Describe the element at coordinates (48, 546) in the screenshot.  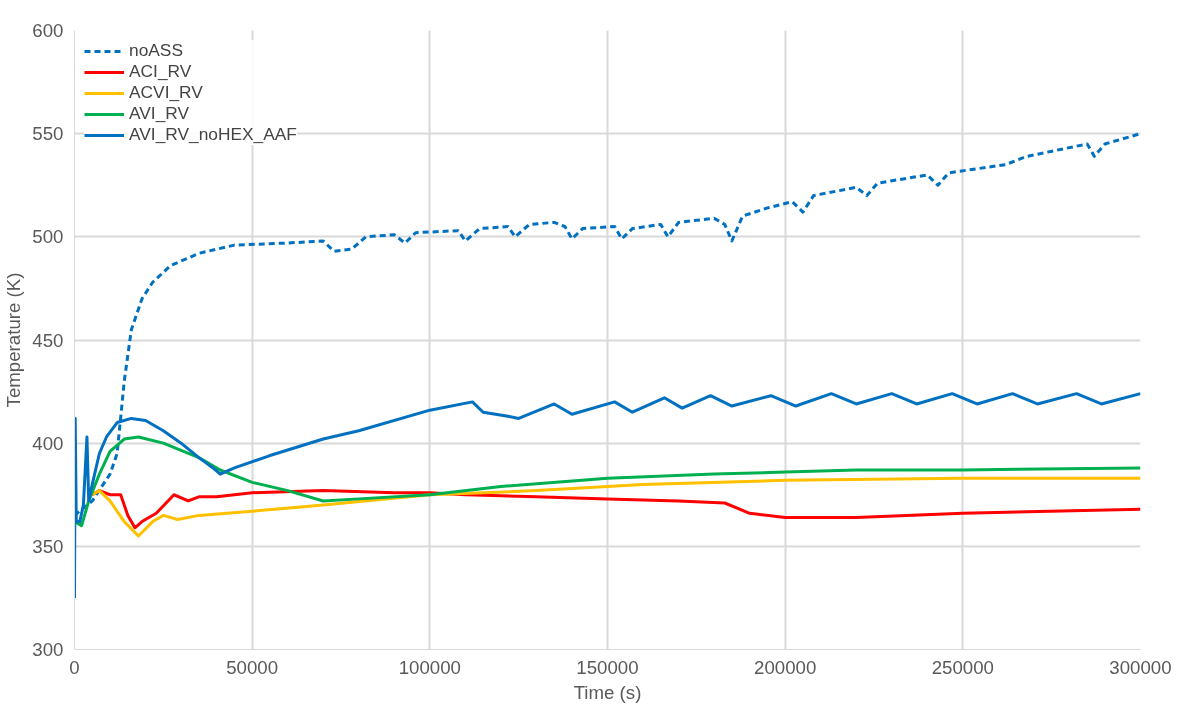
I see `y-tick-label: 350` at that location.